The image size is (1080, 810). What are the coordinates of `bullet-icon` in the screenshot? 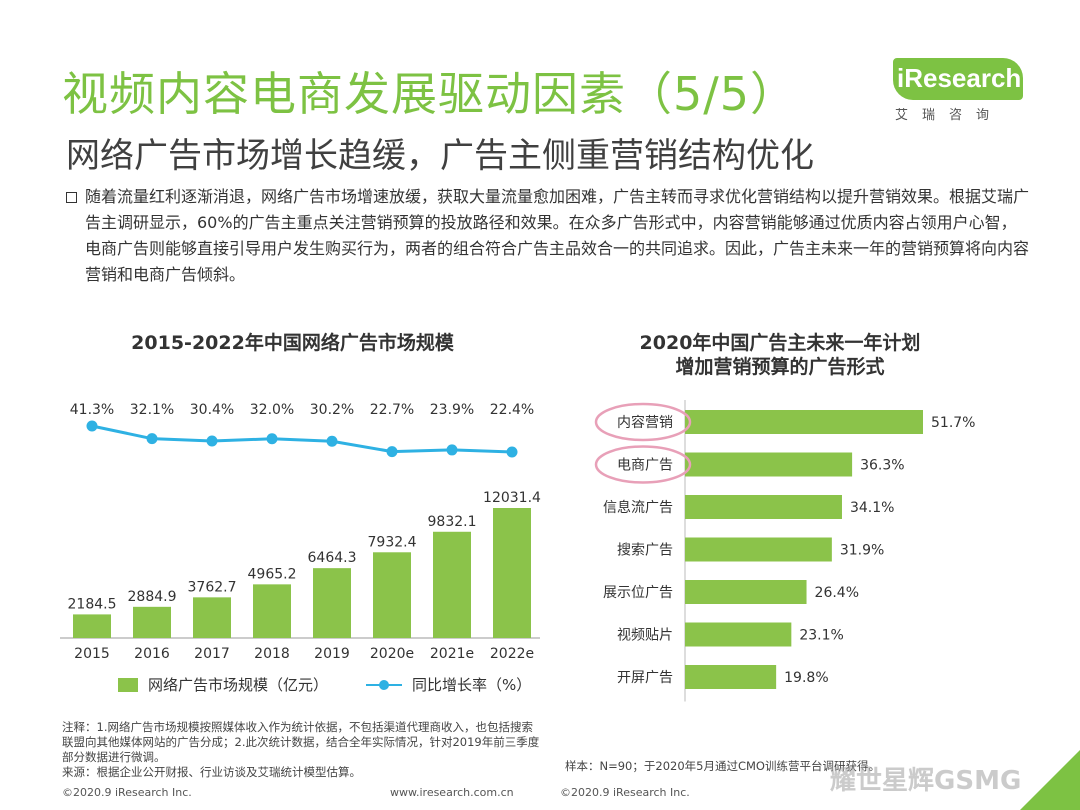 It's located at (71, 197).